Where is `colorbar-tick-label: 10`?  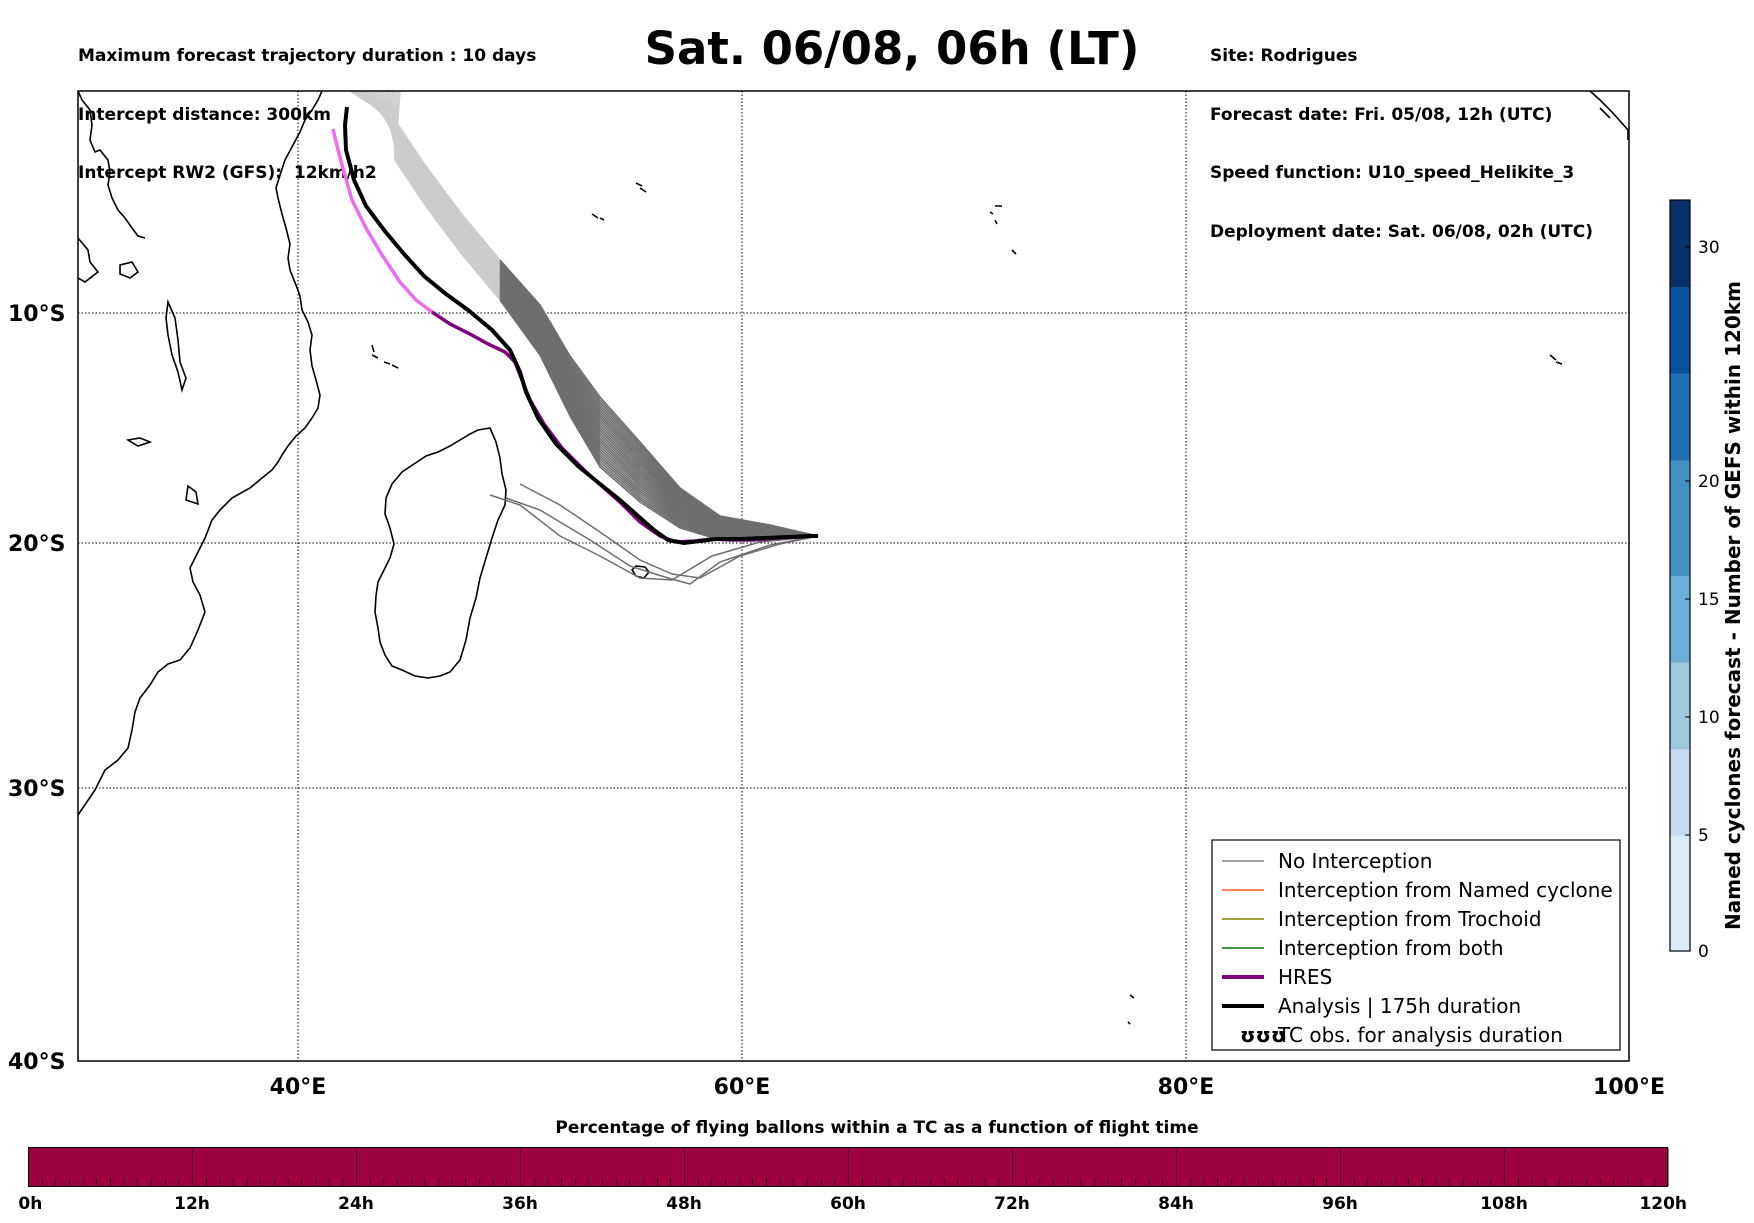
colorbar-tick-label: 10 is located at coordinates (1709, 718).